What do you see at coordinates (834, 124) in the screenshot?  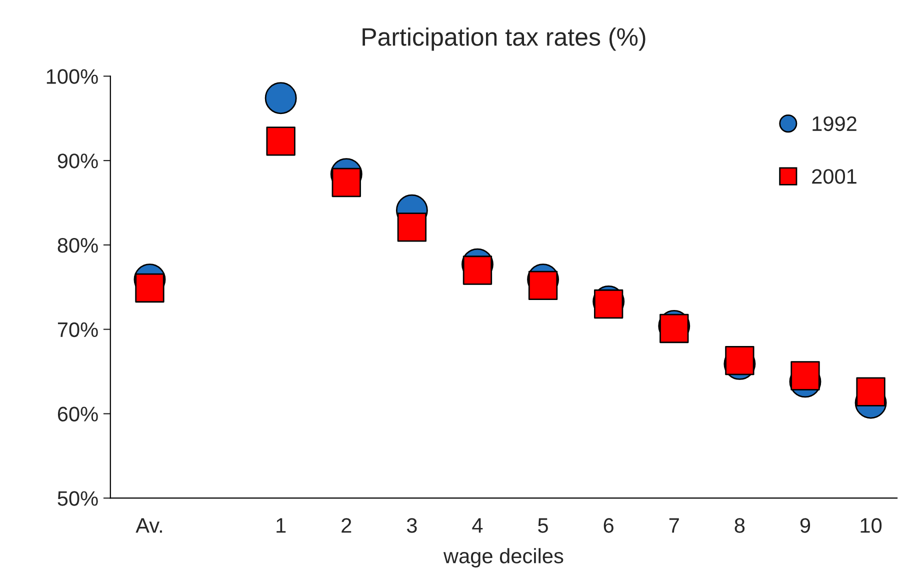 I see `legend-label: 1992` at bounding box center [834, 124].